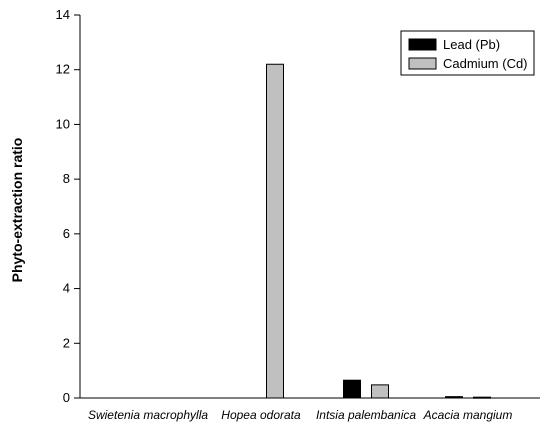  Describe the element at coordinates (66, 397) in the screenshot. I see `y-tick-label-0: 0` at that location.